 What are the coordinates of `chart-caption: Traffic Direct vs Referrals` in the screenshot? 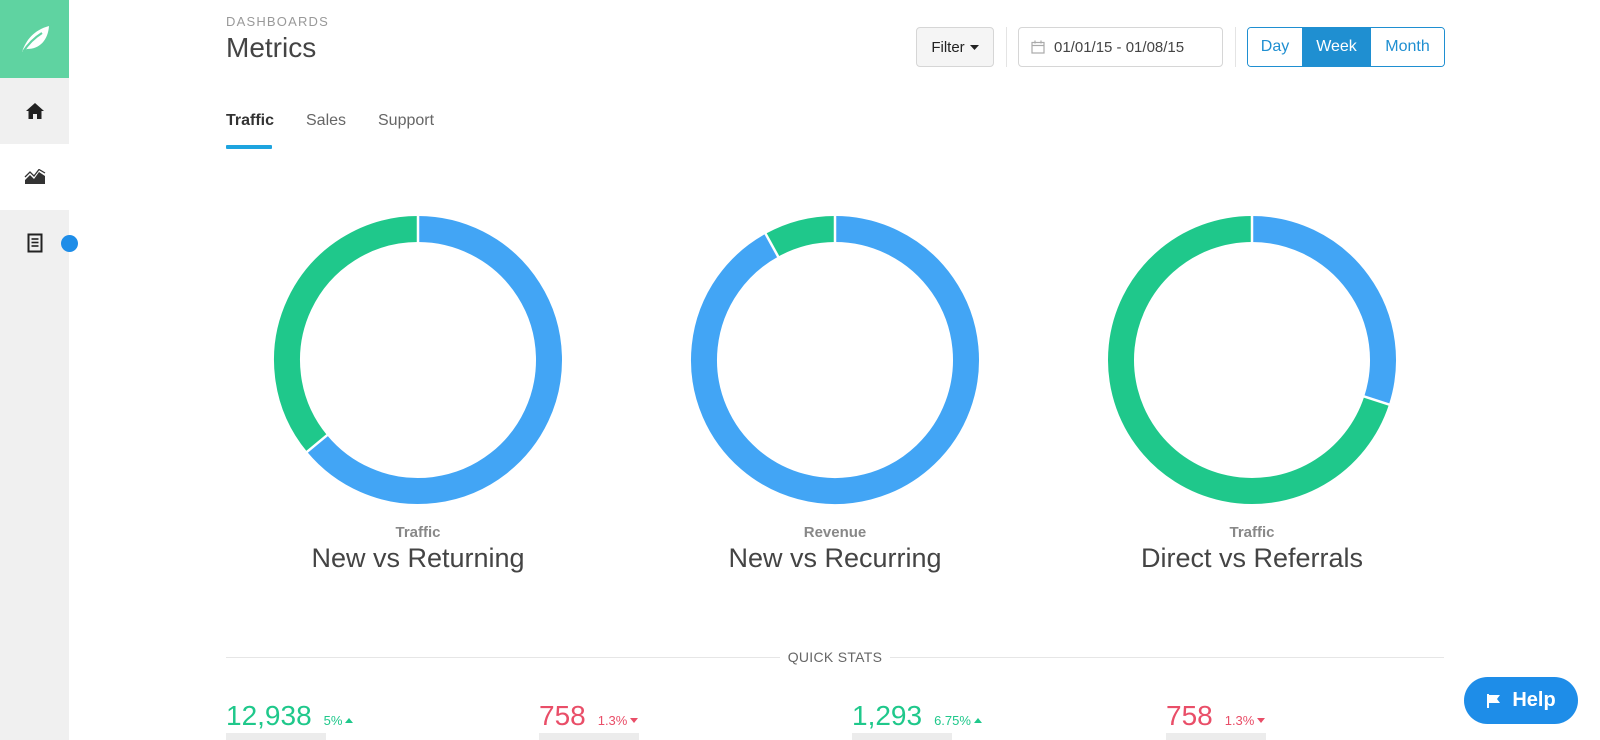 It's located at (1252, 549).